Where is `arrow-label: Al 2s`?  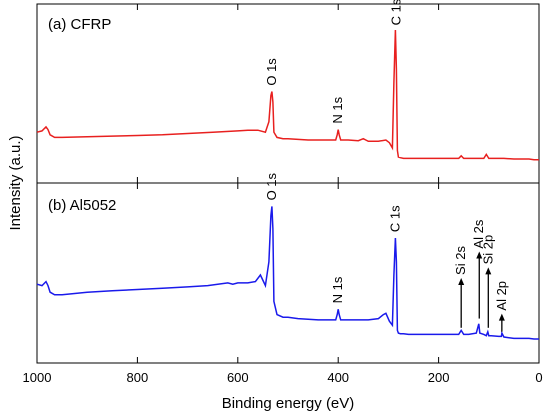
arrow-label: Al 2s is located at coordinates (478, 233).